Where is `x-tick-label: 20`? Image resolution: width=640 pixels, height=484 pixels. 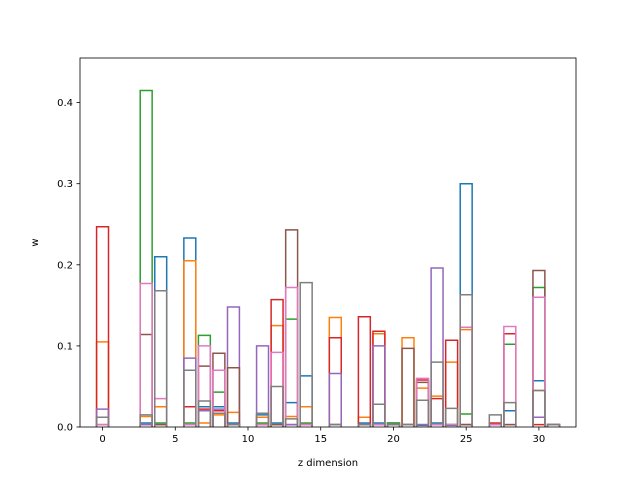
x-tick-label: 20 is located at coordinates (393, 439).